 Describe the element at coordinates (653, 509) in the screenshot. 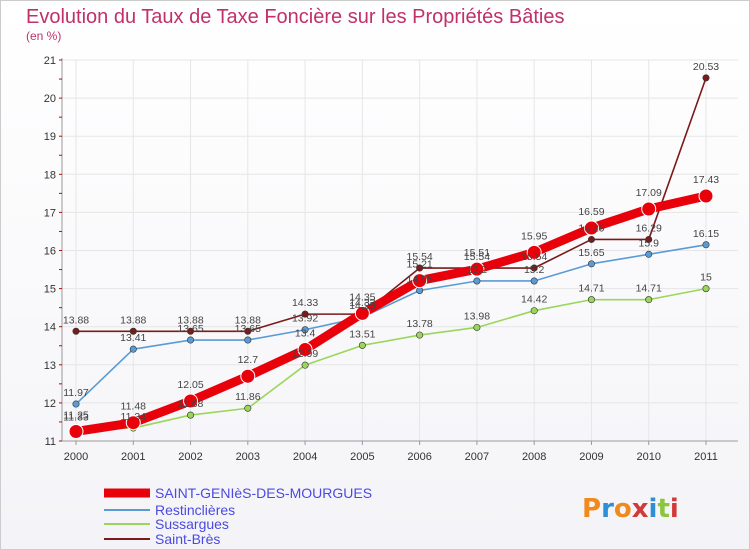

I see `brand-letter: i` at that location.